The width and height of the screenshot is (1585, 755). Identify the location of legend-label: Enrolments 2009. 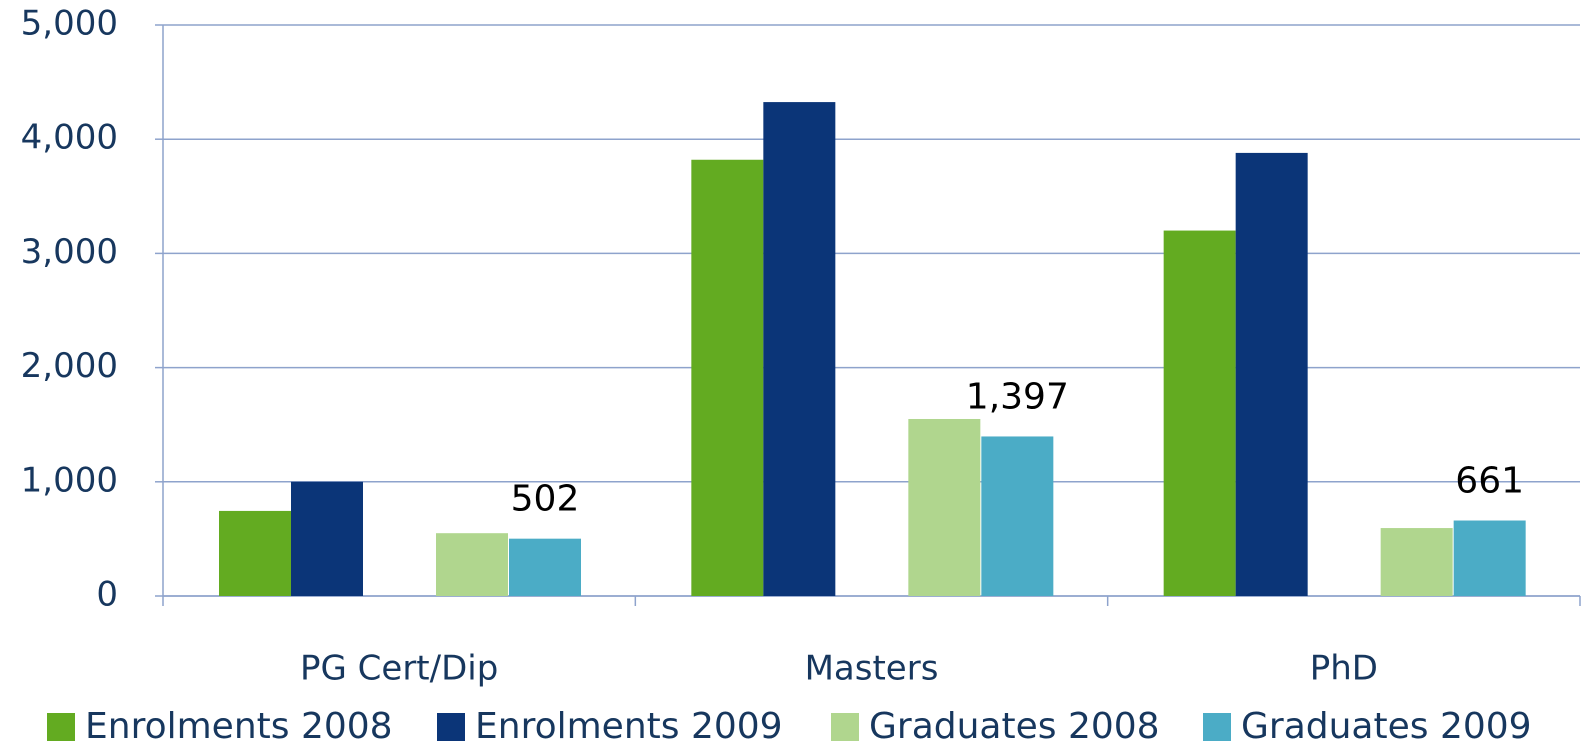
(629, 726).